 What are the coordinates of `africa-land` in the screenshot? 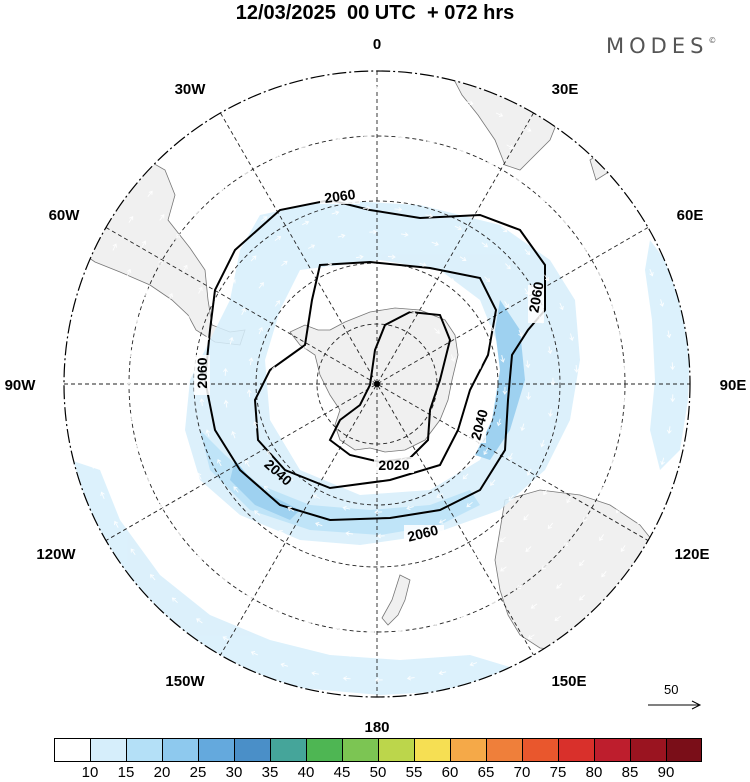 It's located at (505, 121).